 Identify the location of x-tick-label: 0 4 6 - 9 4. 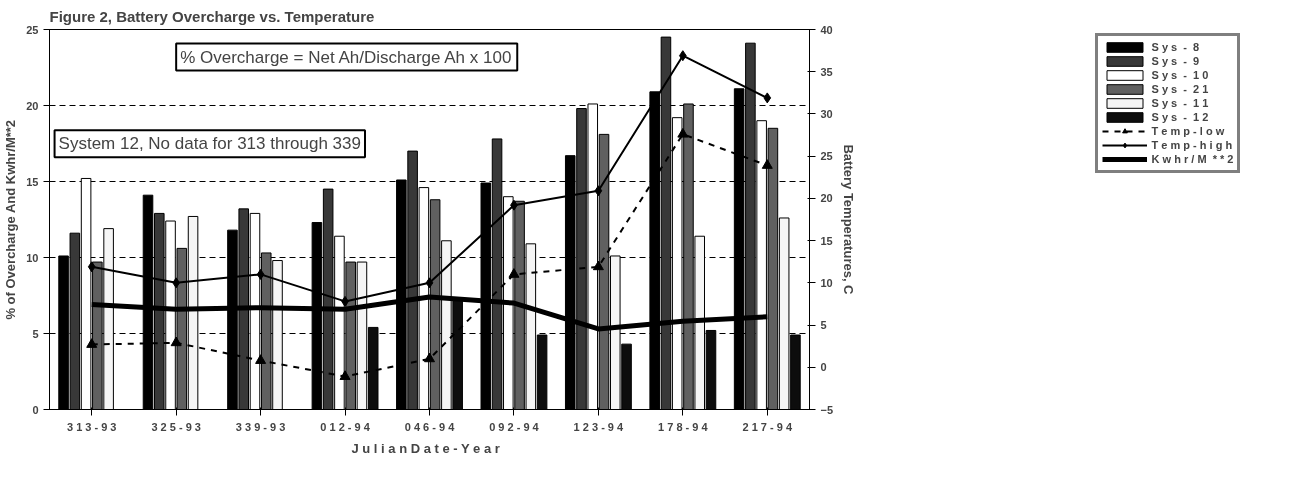
(430, 426).